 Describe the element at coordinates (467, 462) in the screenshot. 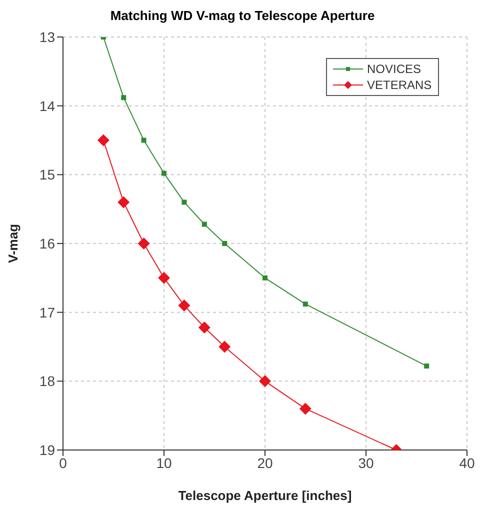

I see `x-tick-label: 40` at that location.